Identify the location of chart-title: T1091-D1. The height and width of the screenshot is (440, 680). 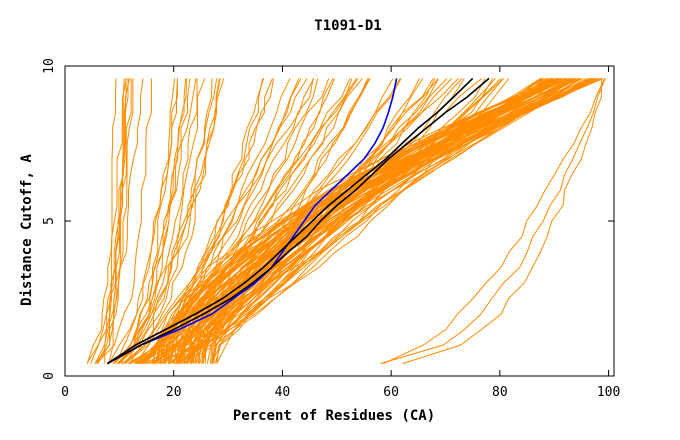
(347, 26).